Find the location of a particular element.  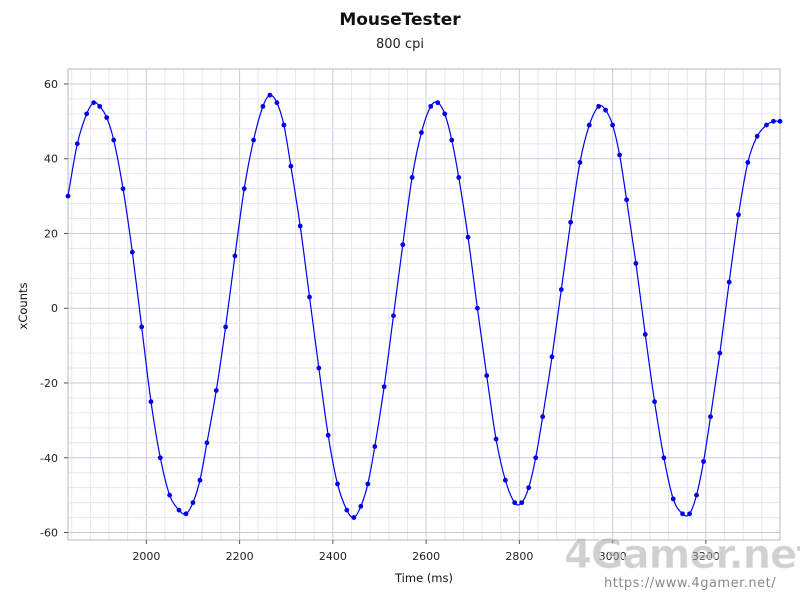

y-tick-label: 20 is located at coordinates (51, 233).